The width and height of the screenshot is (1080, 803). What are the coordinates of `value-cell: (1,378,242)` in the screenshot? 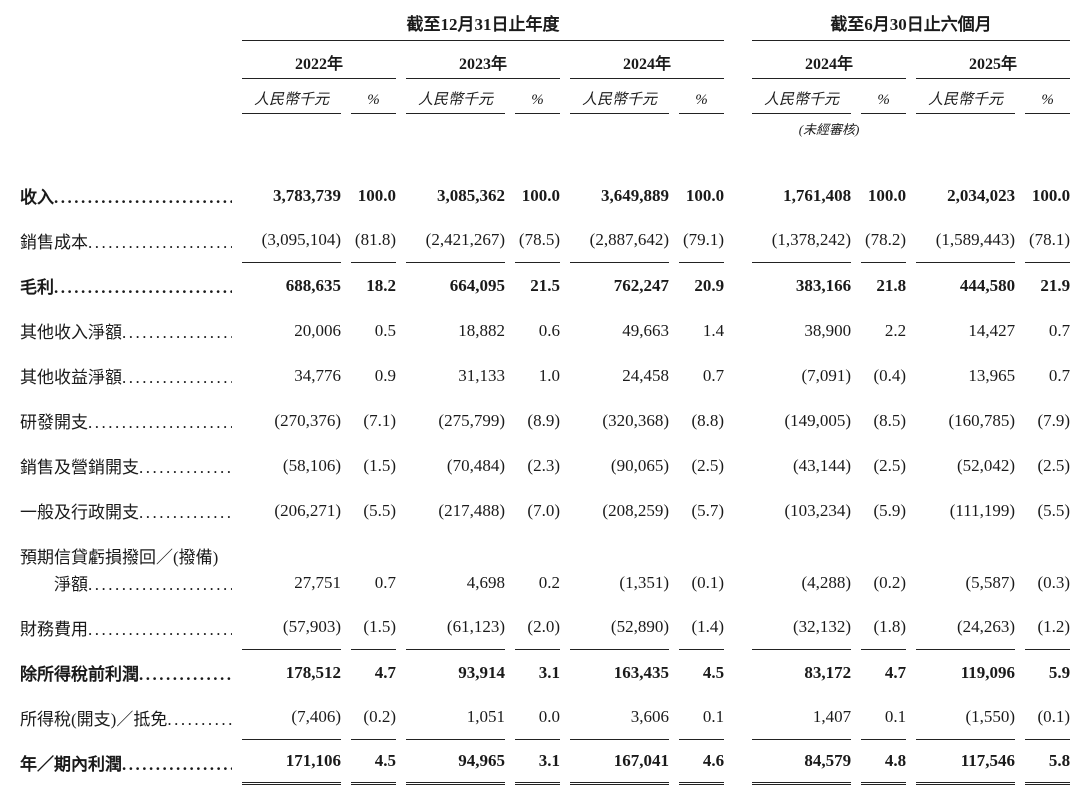 It's located at (802, 240).